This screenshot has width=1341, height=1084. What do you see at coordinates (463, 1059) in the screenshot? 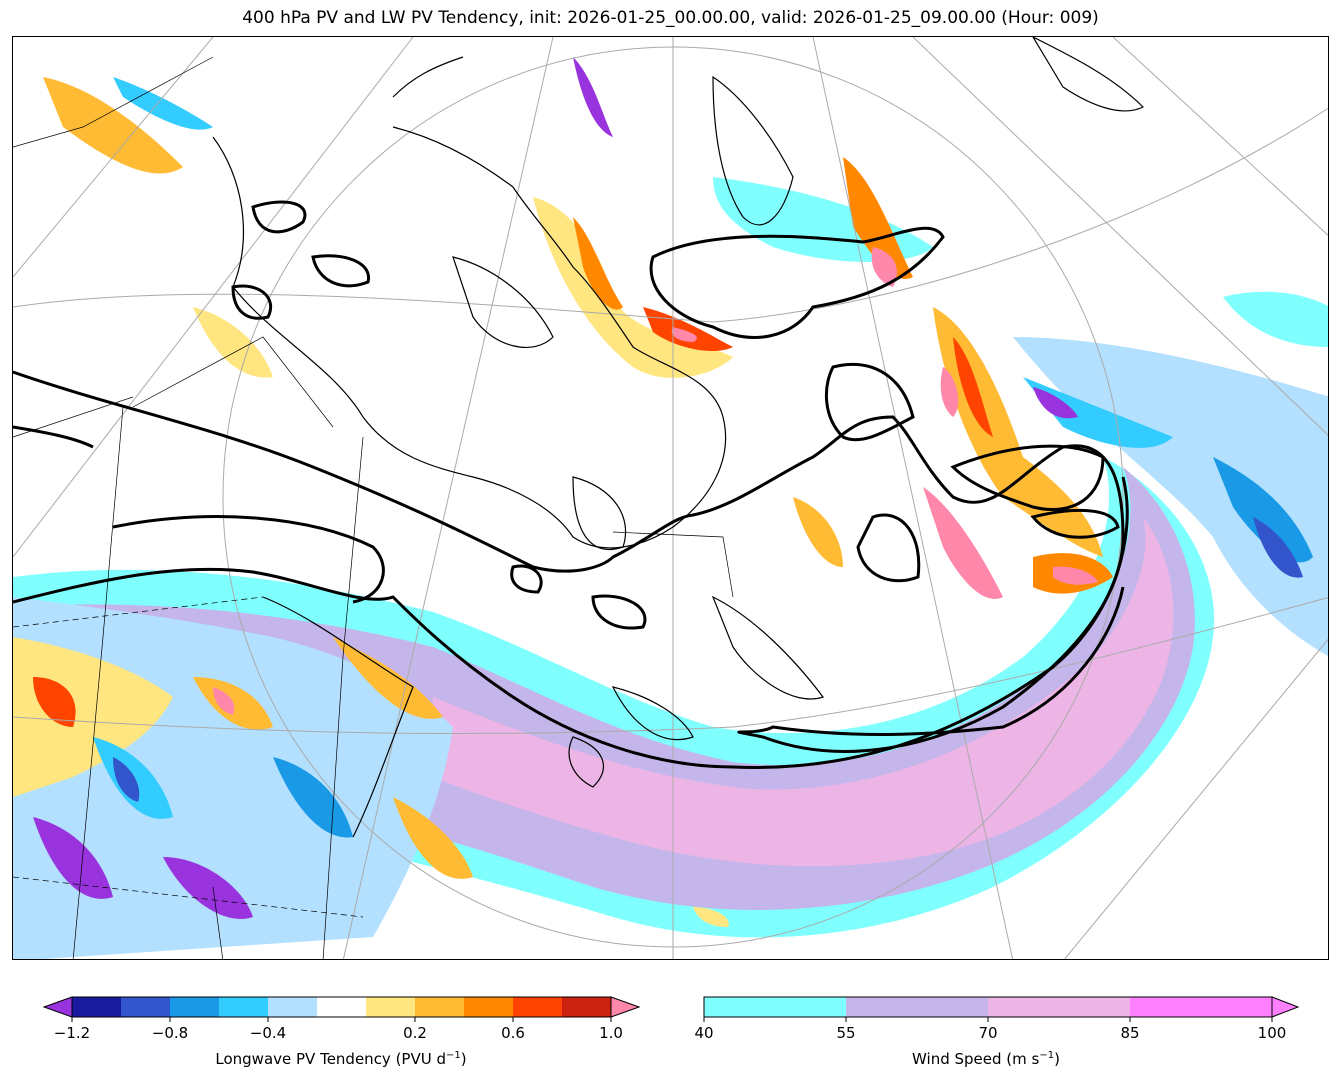
I see `pv-label-end: )` at bounding box center [463, 1059].